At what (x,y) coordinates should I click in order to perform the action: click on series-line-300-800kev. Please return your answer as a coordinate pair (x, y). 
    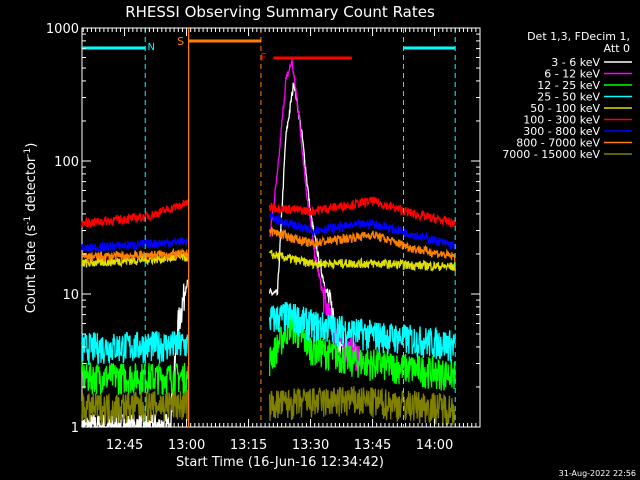
    Looking at the image, I should click on (268, 233).